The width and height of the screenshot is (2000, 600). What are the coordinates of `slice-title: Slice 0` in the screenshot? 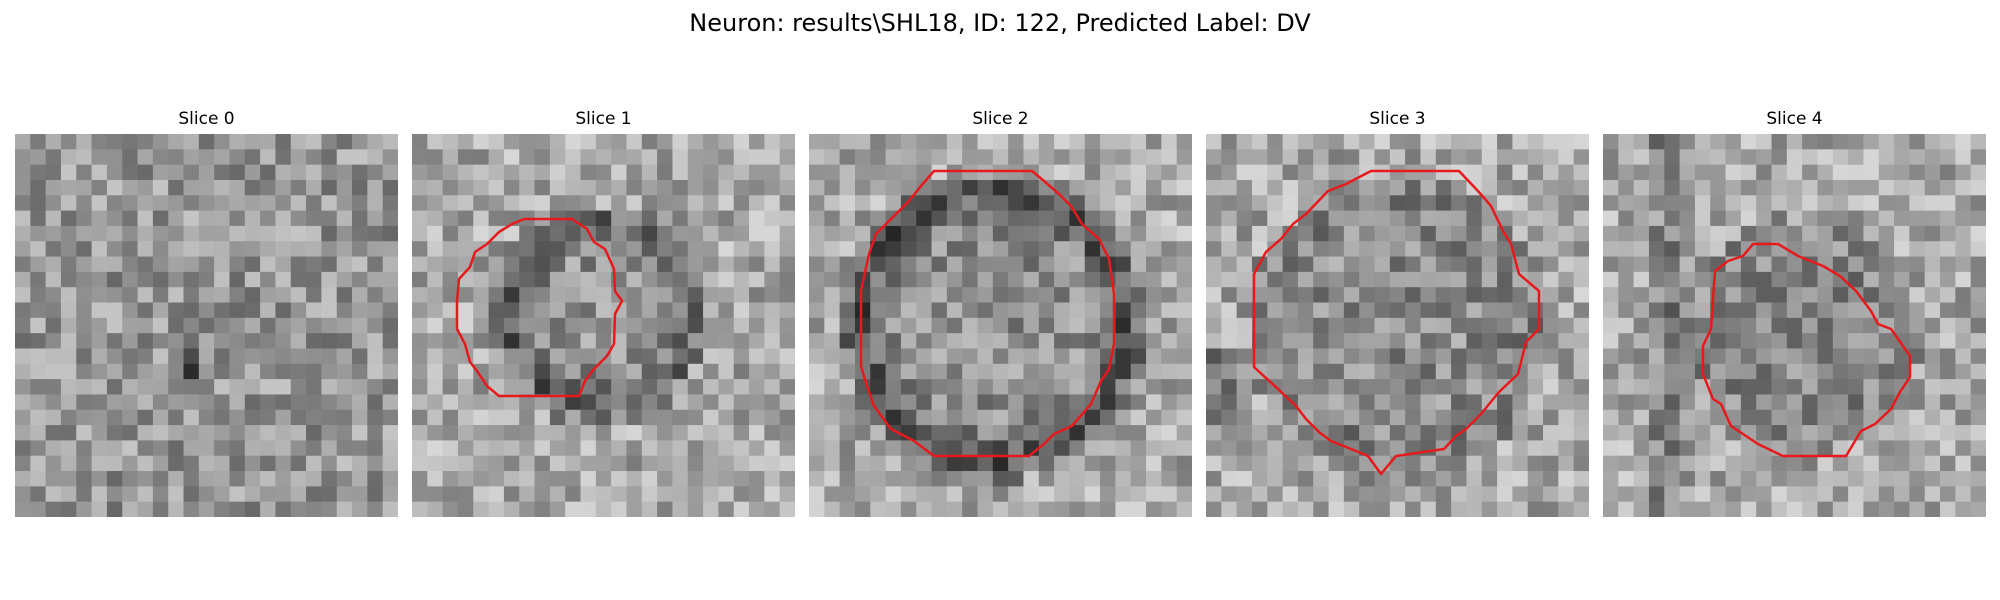 It's located at (206, 119).